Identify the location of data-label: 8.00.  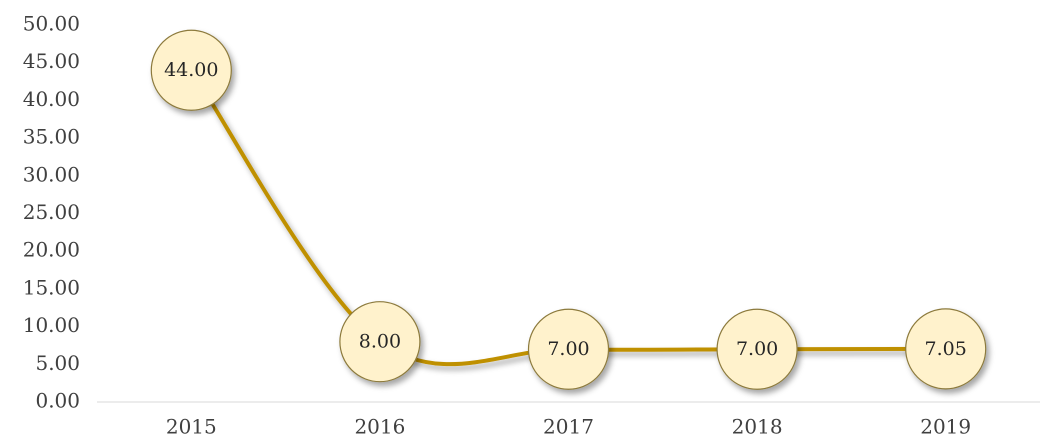
(380, 342).